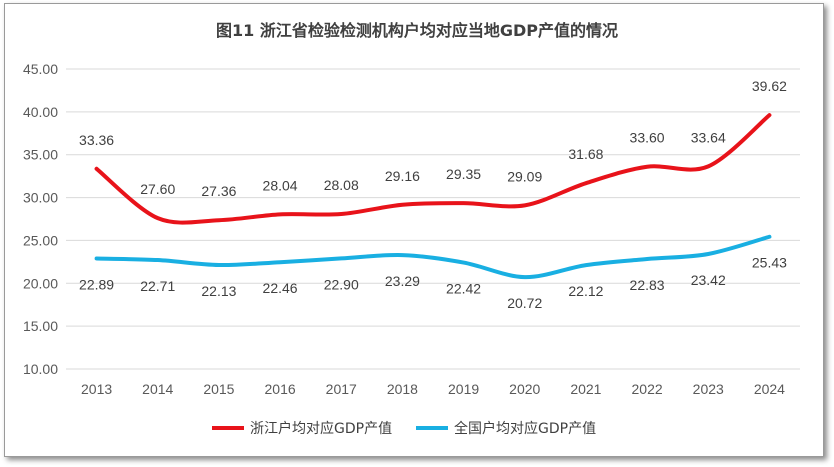 This screenshot has height=467, width=834. What do you see at coordinates (524, 303) in the screenshot?
I see `data-label-national: 20.72` at bounding box center [524, 303].